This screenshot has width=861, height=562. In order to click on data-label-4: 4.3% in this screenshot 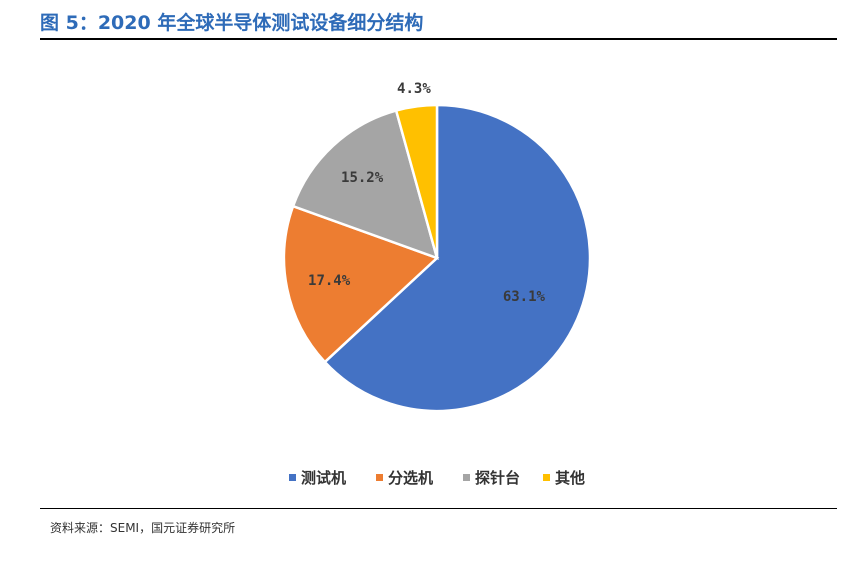, I will do `click(414, 89)`.